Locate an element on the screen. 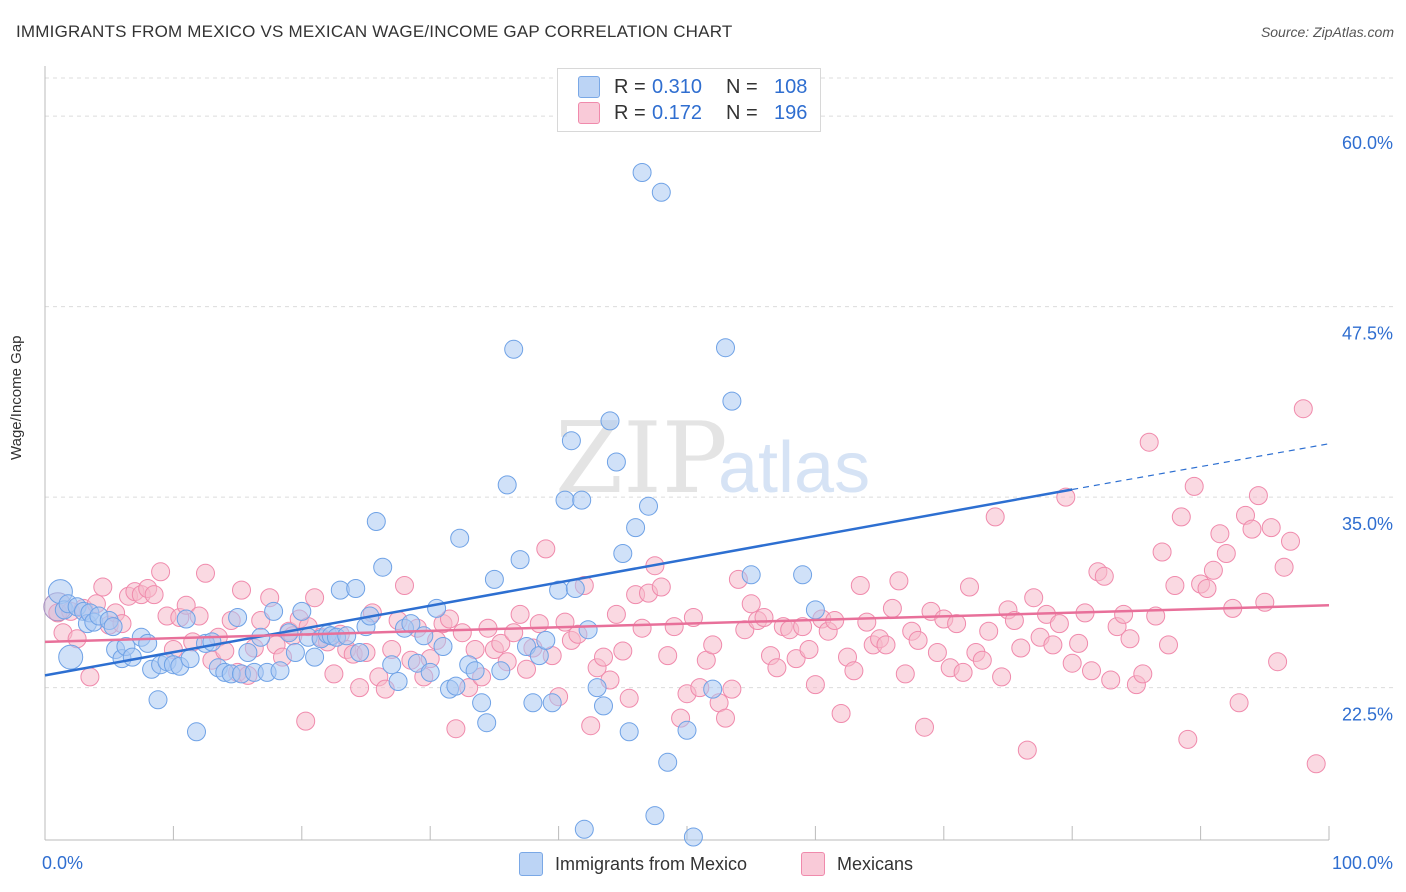 The height and width of the screenshot is (892, 1406). legend-n-value: 108 is located at coordinates (791, 86).